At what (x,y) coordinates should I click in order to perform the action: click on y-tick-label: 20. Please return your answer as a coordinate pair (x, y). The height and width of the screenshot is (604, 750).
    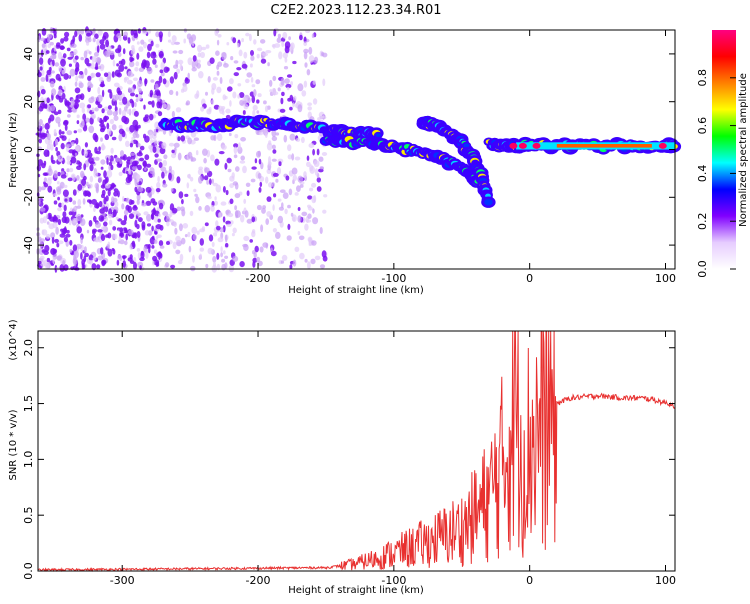
    Looking at the image, I should click on (28, 102).